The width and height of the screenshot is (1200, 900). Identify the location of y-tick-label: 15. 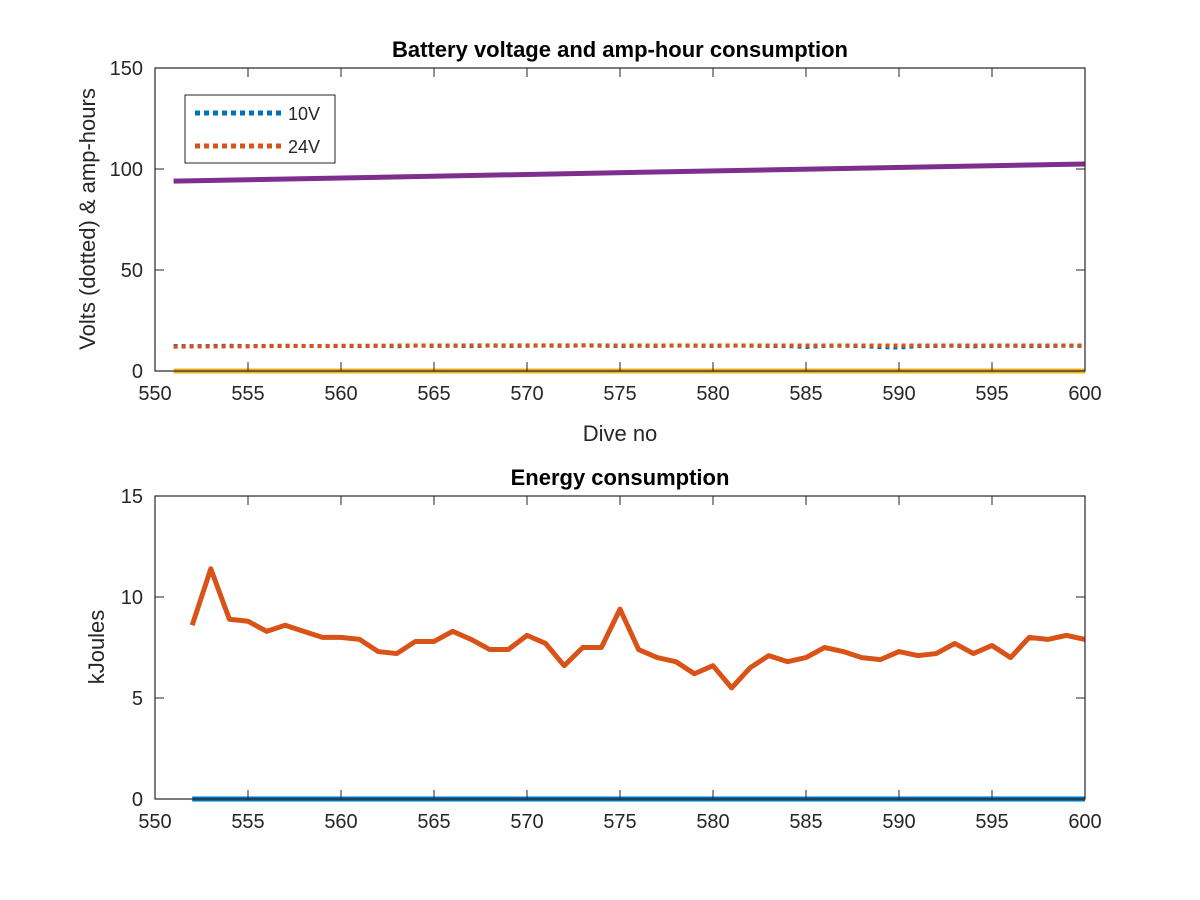
(132, 497).